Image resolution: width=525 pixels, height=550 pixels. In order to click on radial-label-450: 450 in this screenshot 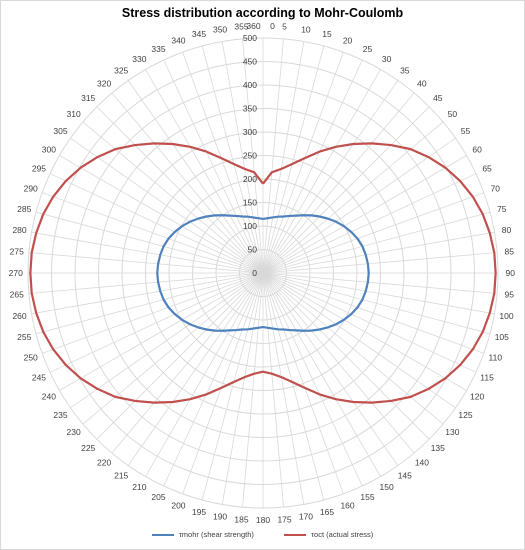, I will do `click(250, 62)`.